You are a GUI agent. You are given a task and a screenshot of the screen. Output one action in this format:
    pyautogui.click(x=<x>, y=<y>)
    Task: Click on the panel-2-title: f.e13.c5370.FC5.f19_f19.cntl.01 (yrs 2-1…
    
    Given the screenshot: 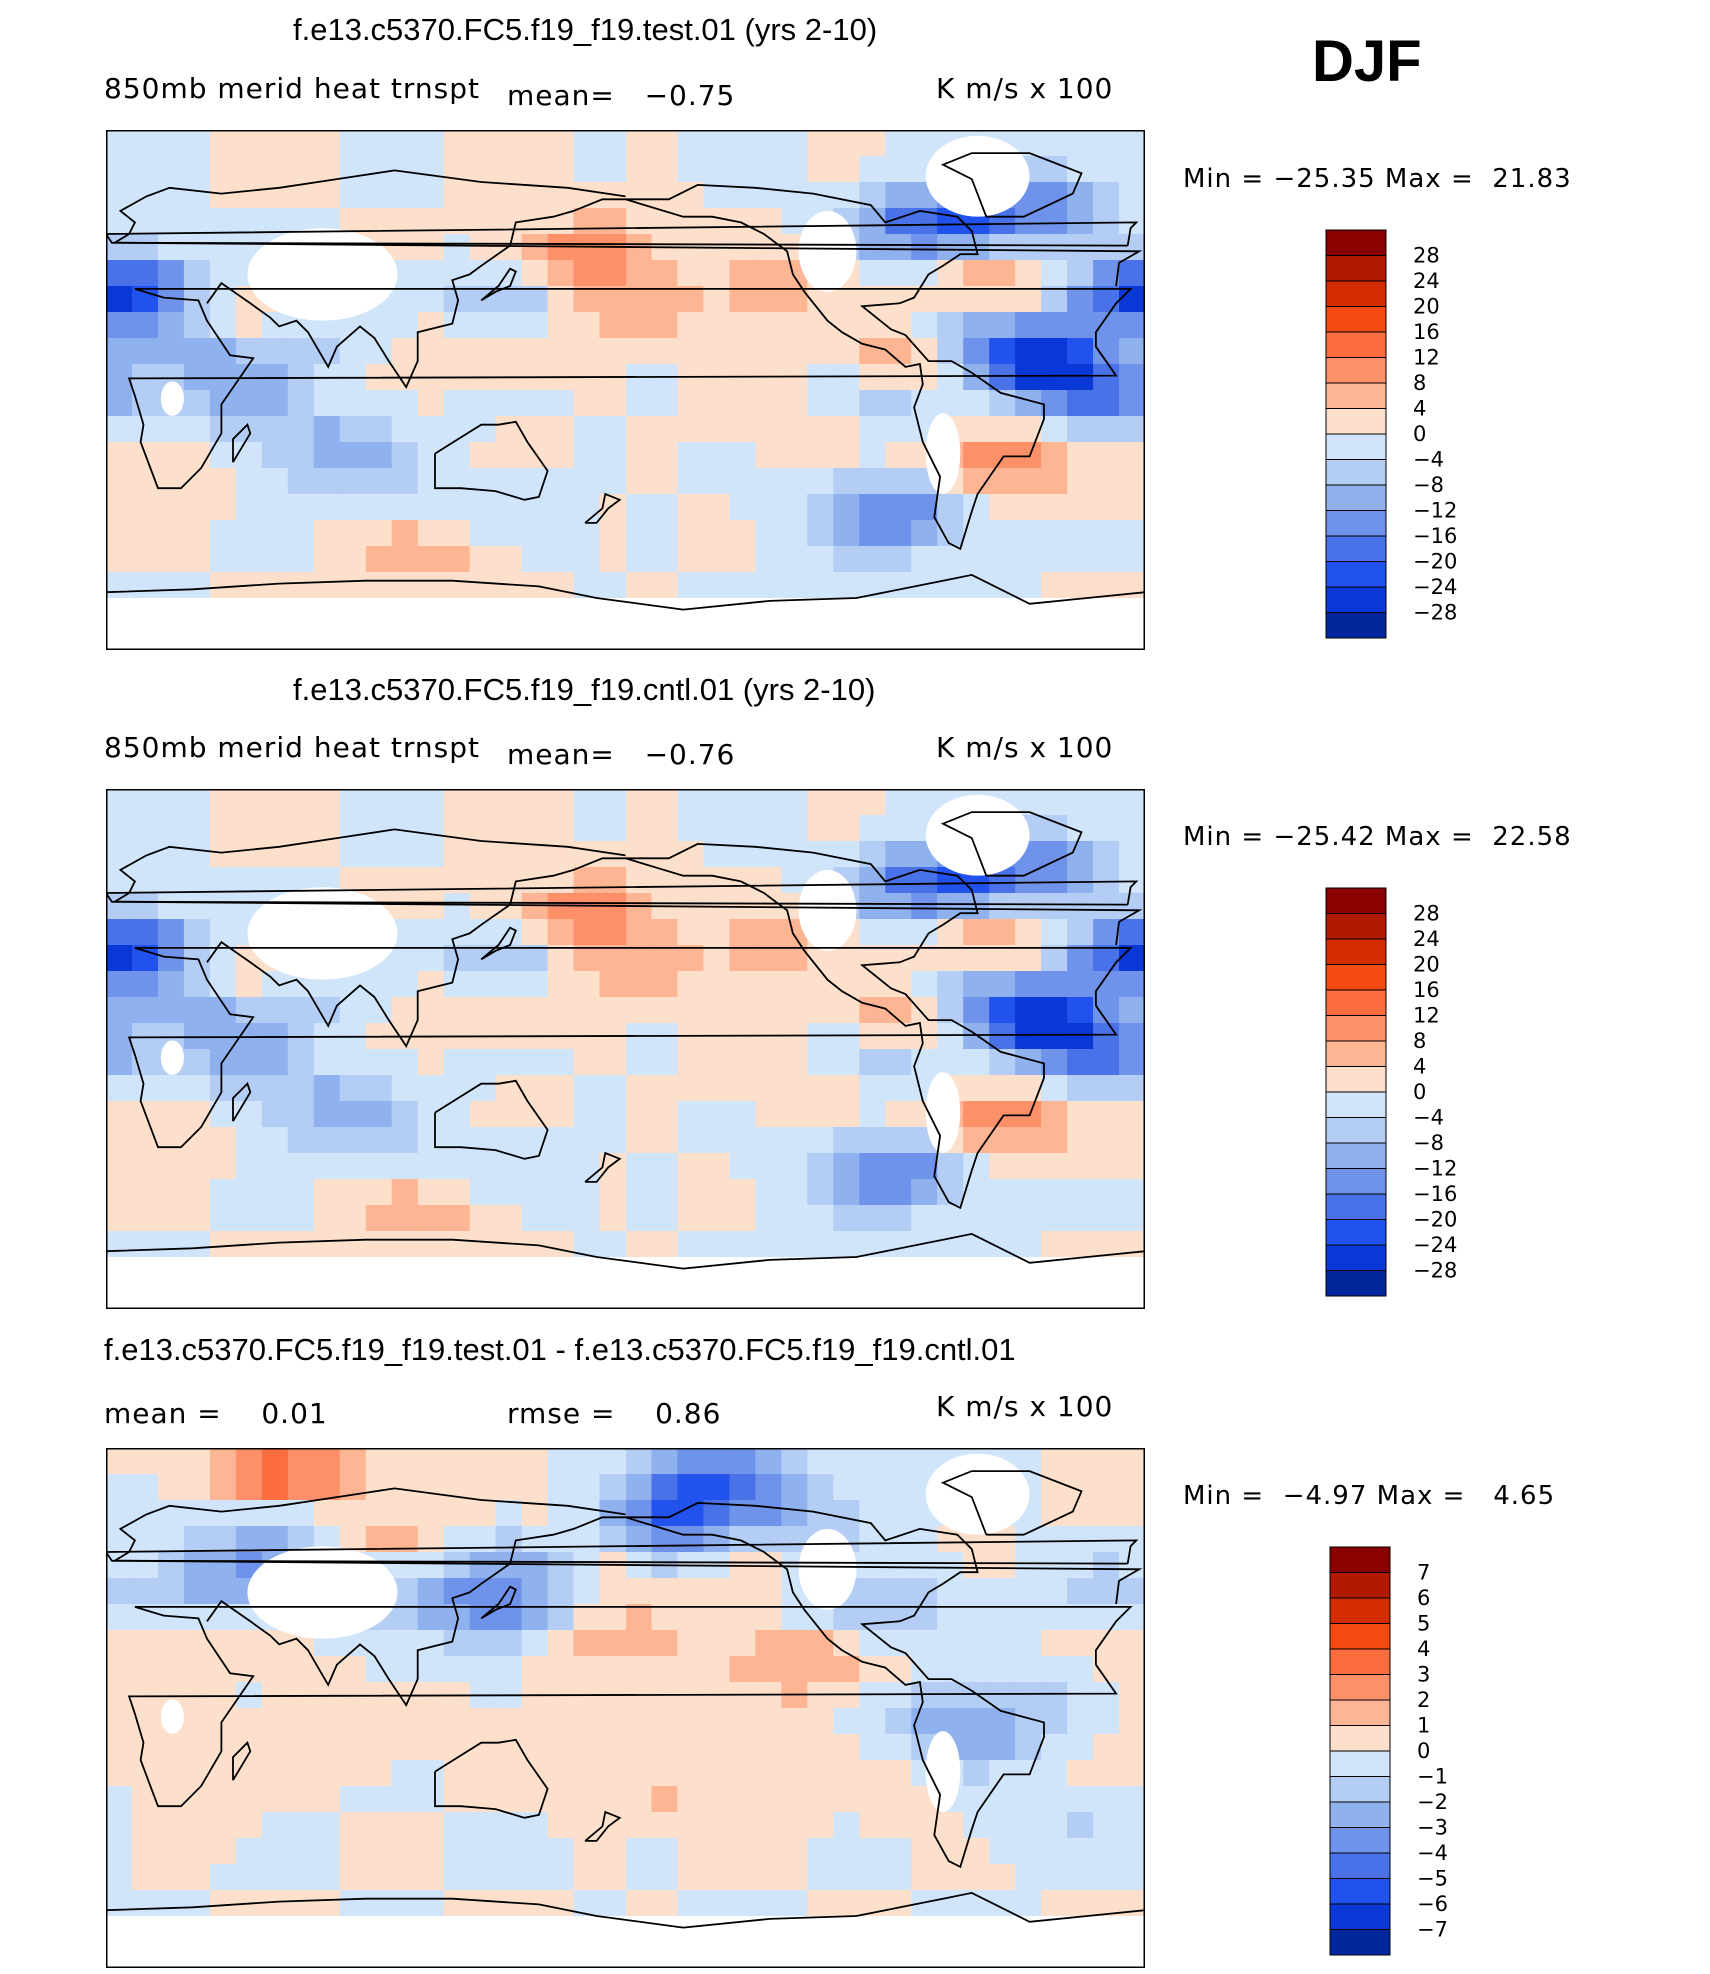 What is the action you would take?
    pyautogui.click(x=584, y=689)
    